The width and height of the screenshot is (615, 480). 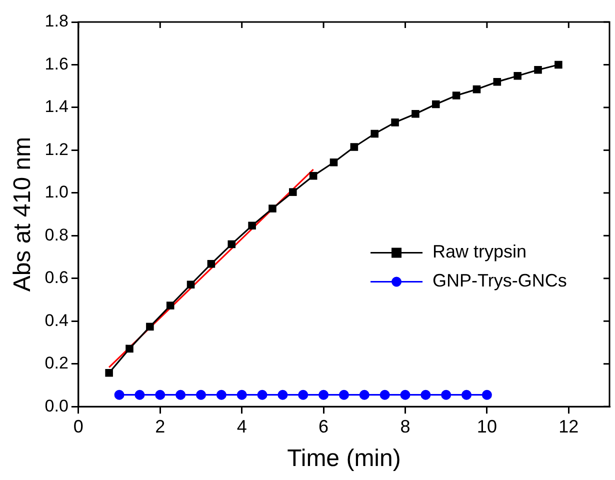 What do you see at coordinates (160, 426) in the screenshot?
I see `x-tick-label: 2` at bounding box center [160, 426].